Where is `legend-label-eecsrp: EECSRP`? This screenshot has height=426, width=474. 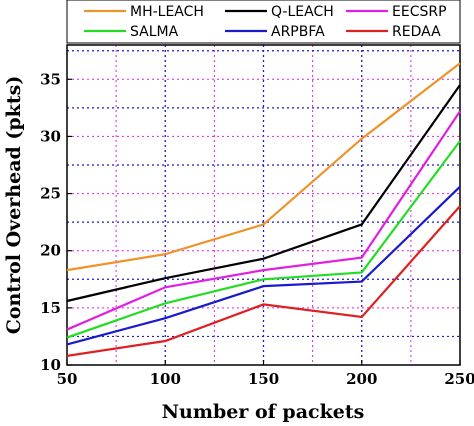 legend-label-eecsrp: EECSRP is located at coordinates (419, 12).